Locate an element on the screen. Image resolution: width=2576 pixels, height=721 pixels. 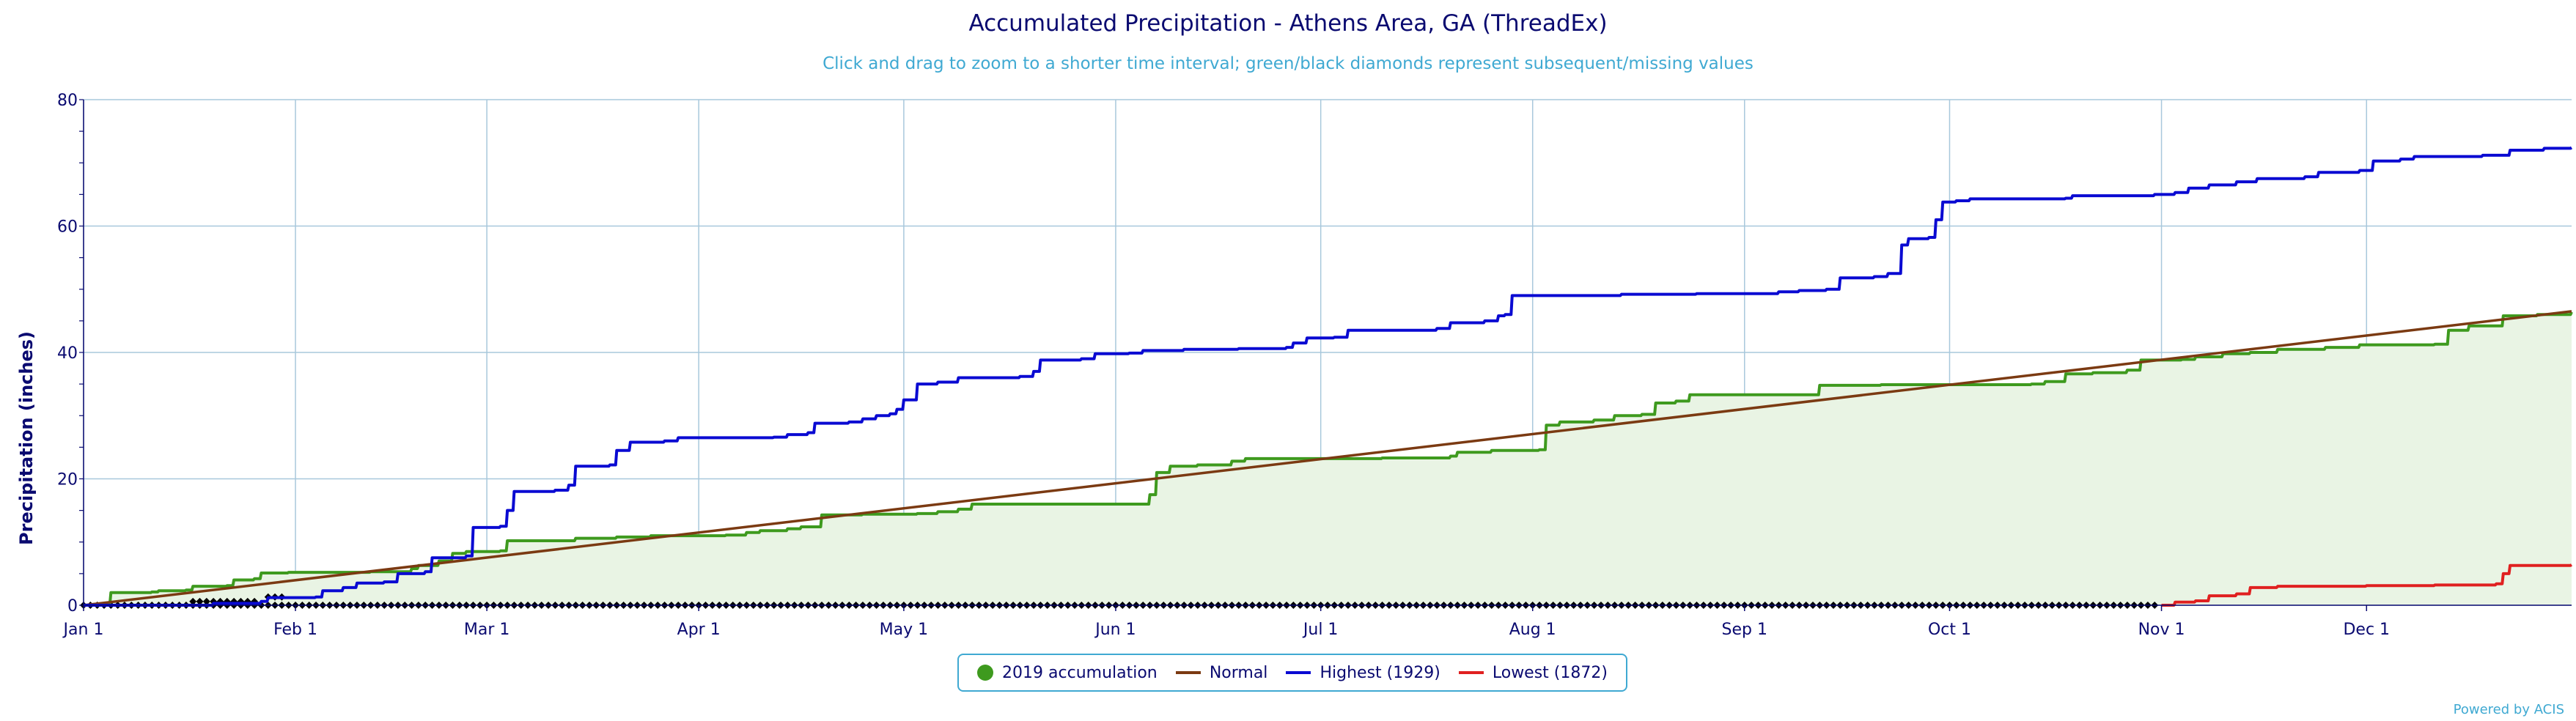
green-dot-icon is located at coordinates (985, 673).